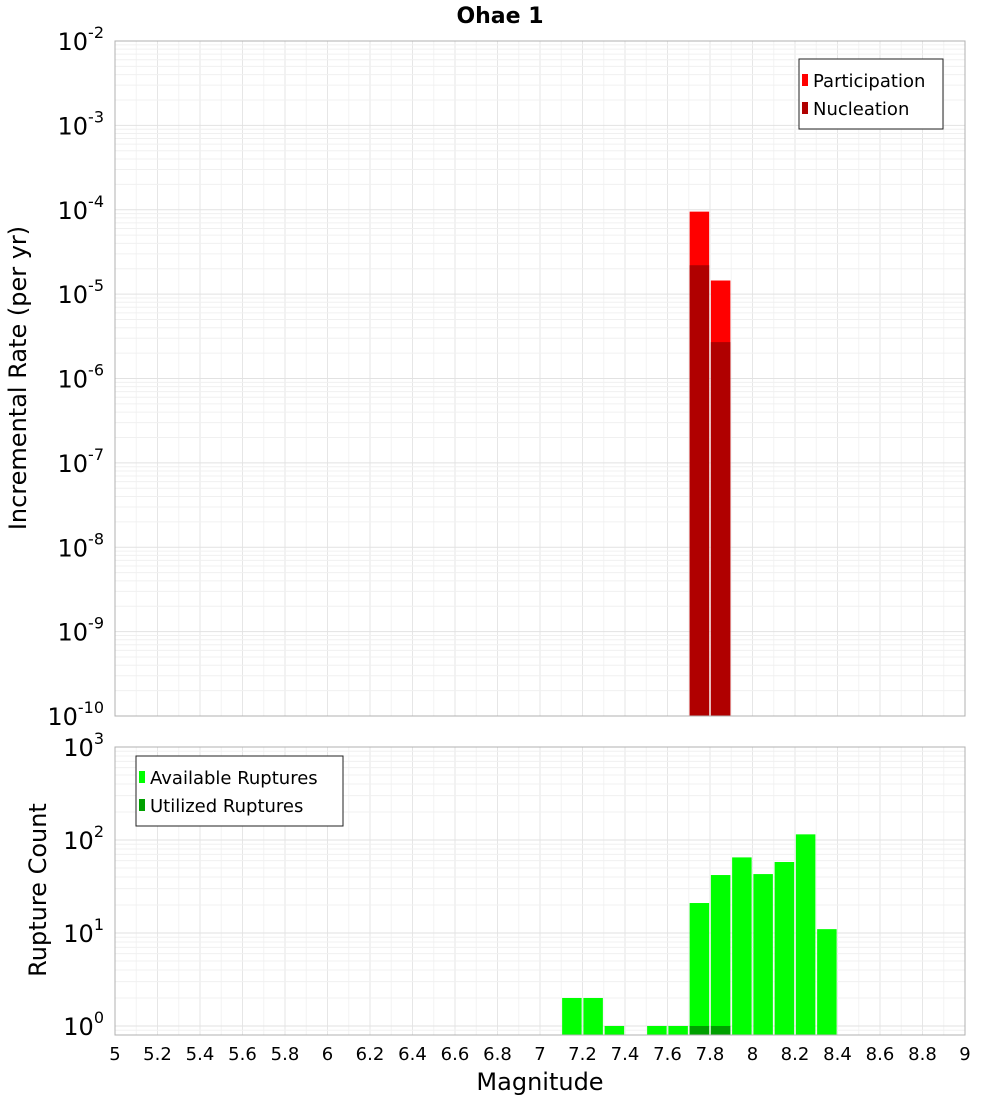 The image size is (1000, 1100). I want to click on x-tick-label: 7.4, so click(625, 1054).